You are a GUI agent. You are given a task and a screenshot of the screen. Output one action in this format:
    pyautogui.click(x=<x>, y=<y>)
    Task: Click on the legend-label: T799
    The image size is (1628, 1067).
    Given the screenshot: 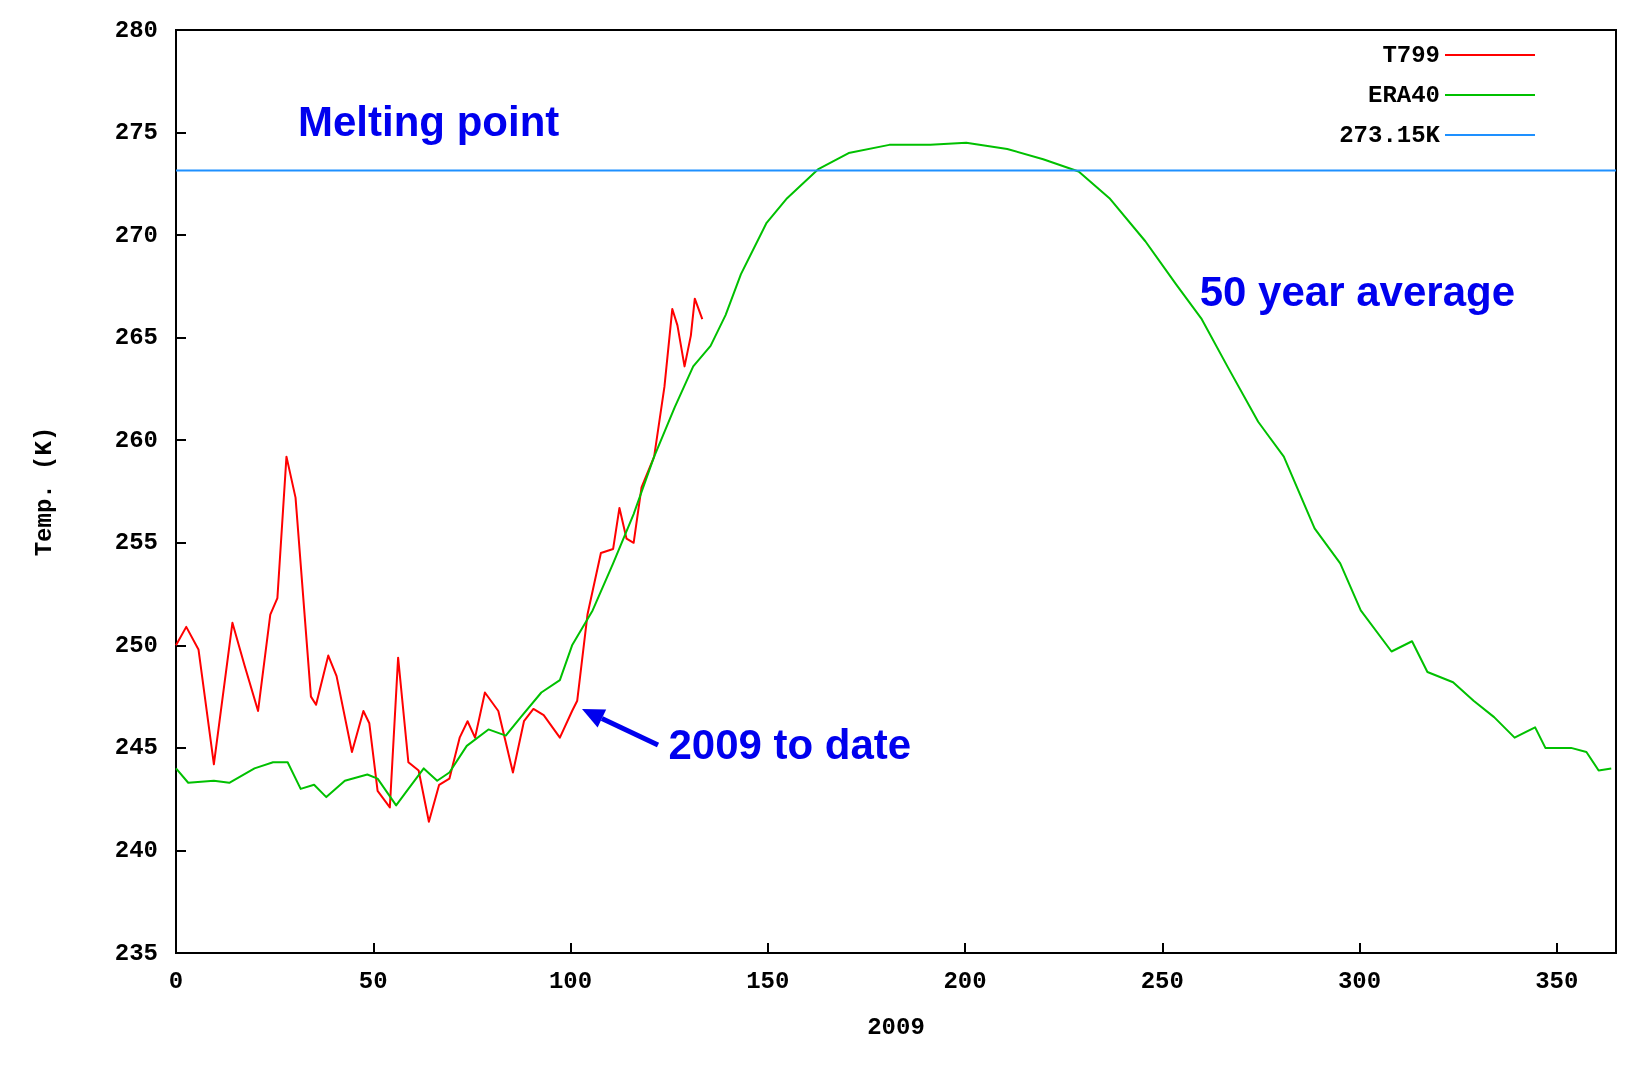 What is the action you would take?
    pyautogui.click(x=1411, y=55)
    